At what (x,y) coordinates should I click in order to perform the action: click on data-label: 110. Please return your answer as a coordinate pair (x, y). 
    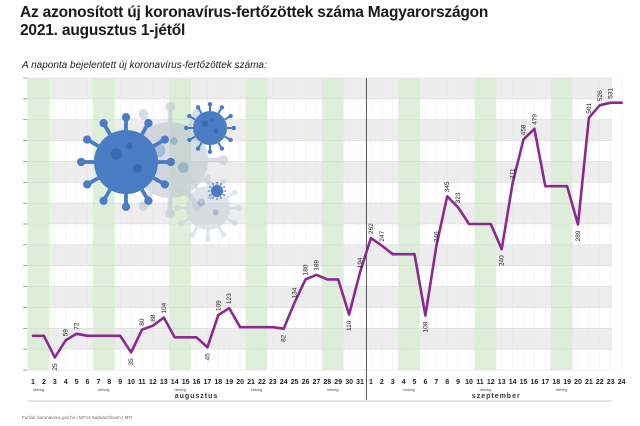
    Looking at the image, I should click on (349, 325).